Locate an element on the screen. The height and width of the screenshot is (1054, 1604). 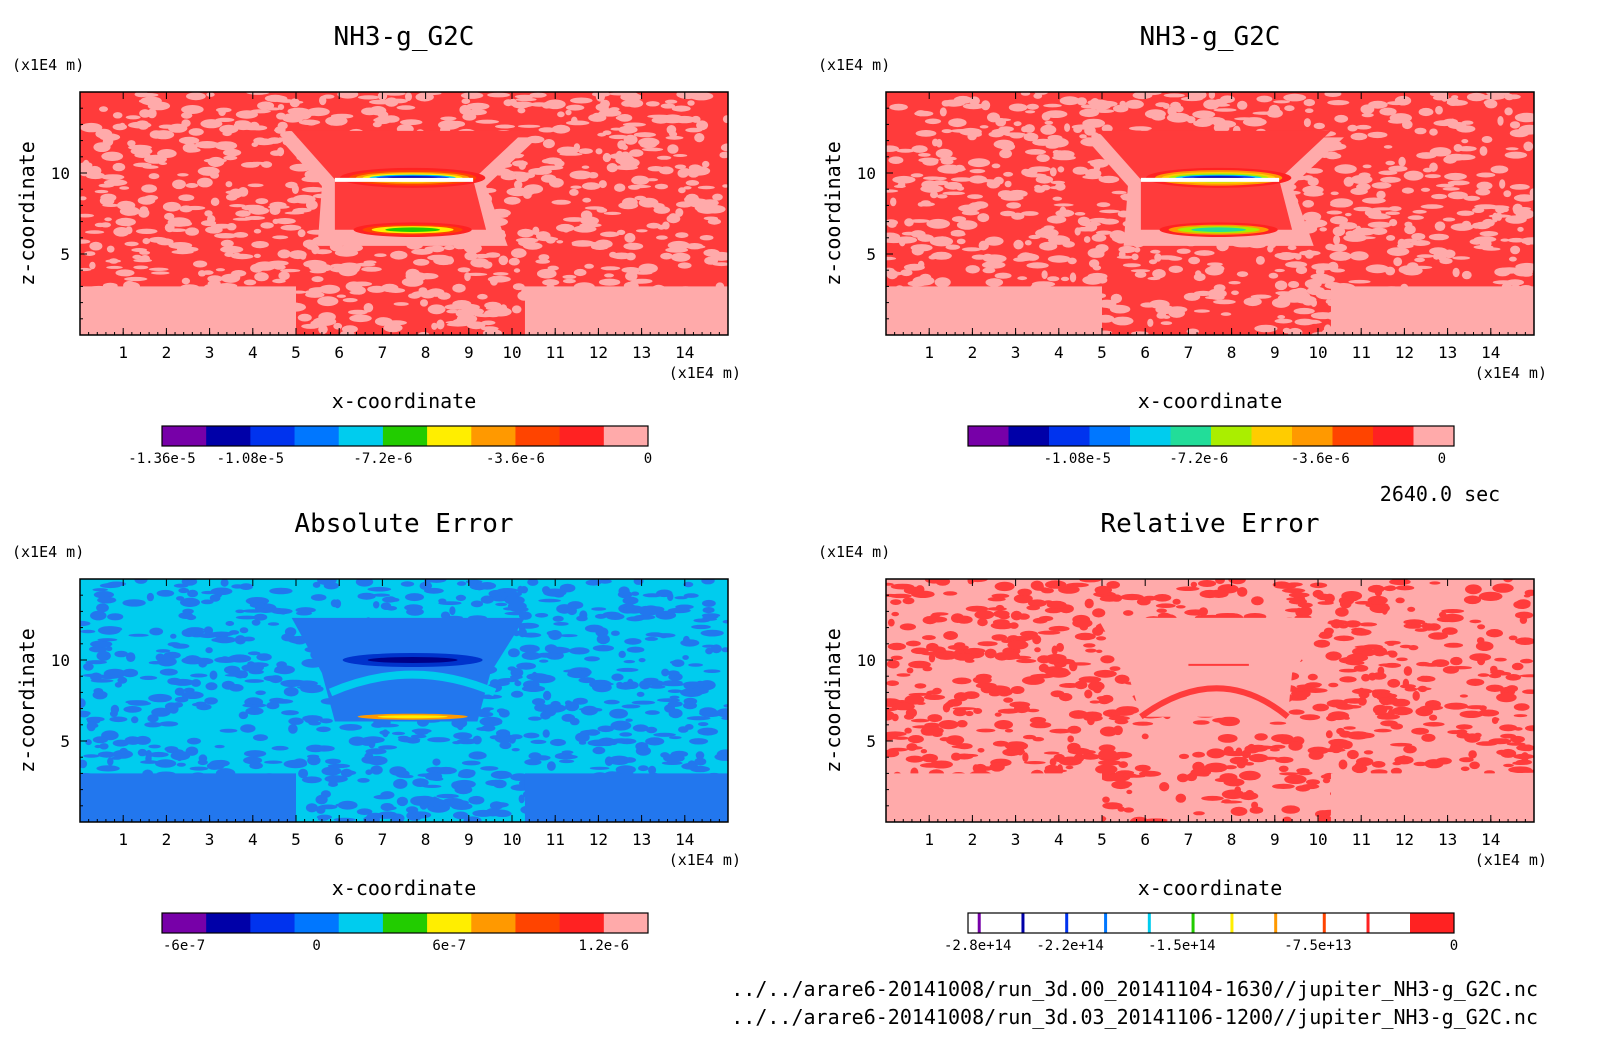
x-tick-label: 1 is located at coordinates (123, 839).